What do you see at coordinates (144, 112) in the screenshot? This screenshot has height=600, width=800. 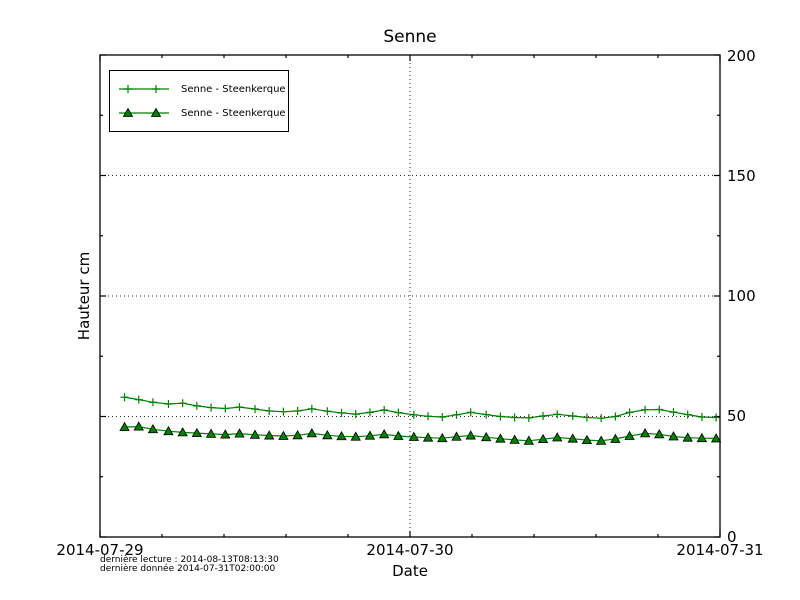 I see `legend-line-triangle-marker-sample` at bounding box center [144, 112].